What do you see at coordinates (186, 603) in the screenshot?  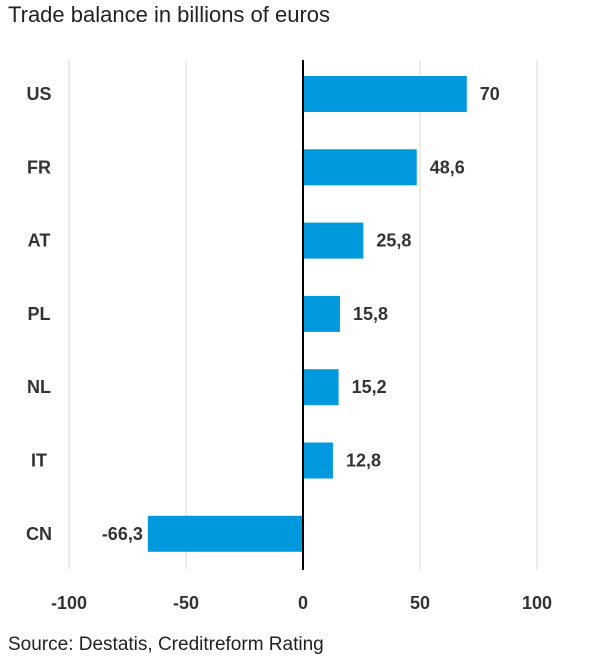 I see `x-tick-label: -50` at bounding box center [186, 603].